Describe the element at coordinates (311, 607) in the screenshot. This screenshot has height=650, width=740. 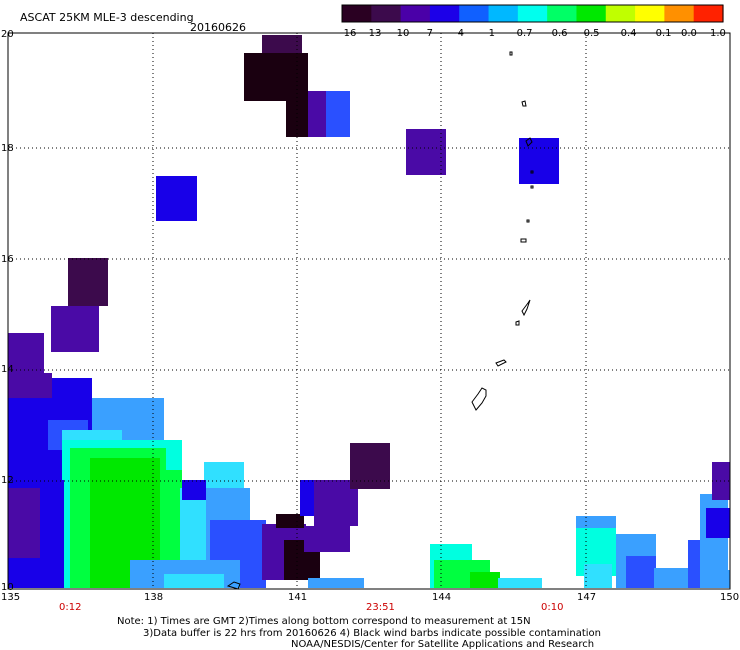
I see `time-labels: 0:12 23:51 0:10` at that location.